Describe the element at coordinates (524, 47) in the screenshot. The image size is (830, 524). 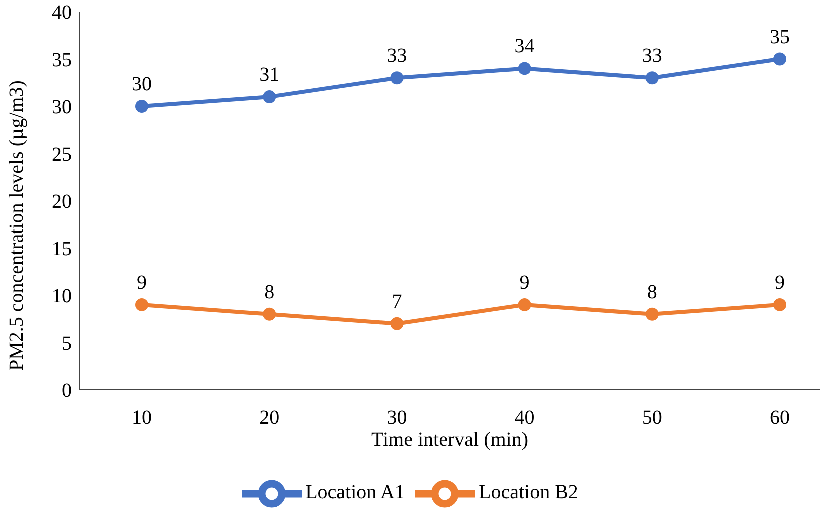
I see `data-label: 34` at that location.